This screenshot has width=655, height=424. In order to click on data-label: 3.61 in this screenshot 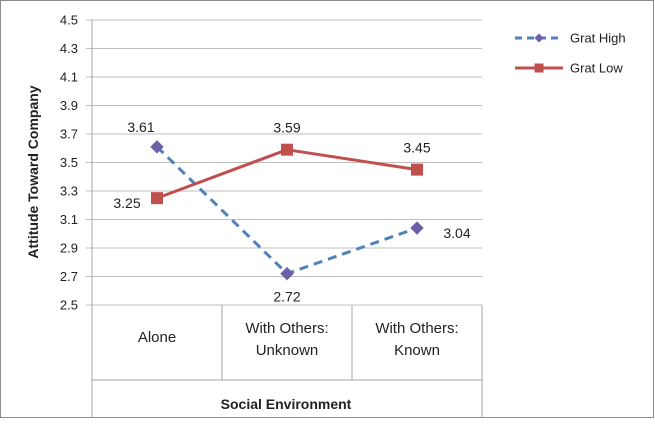, I will do `click(140, 127)`.